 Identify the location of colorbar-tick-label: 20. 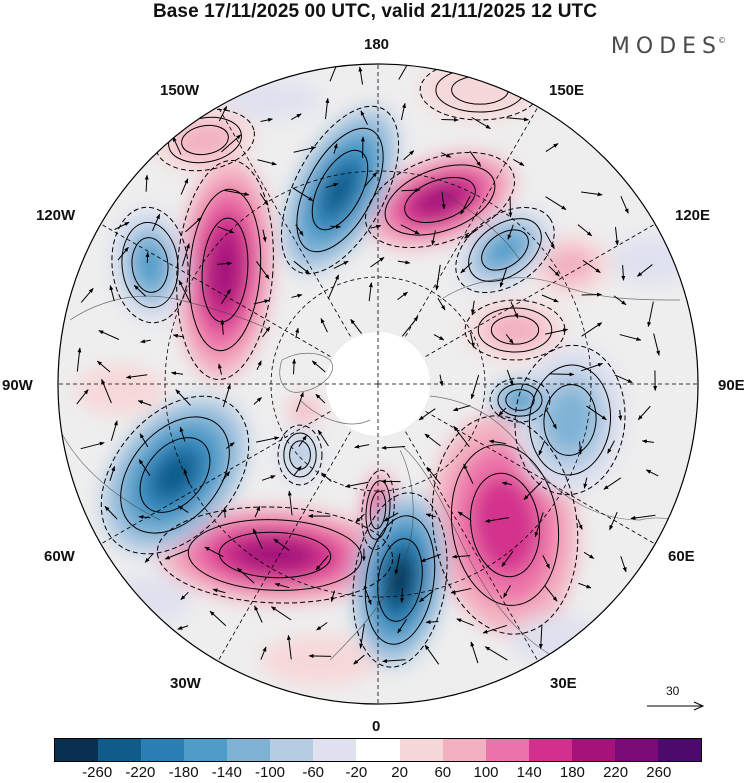
(399, 772).